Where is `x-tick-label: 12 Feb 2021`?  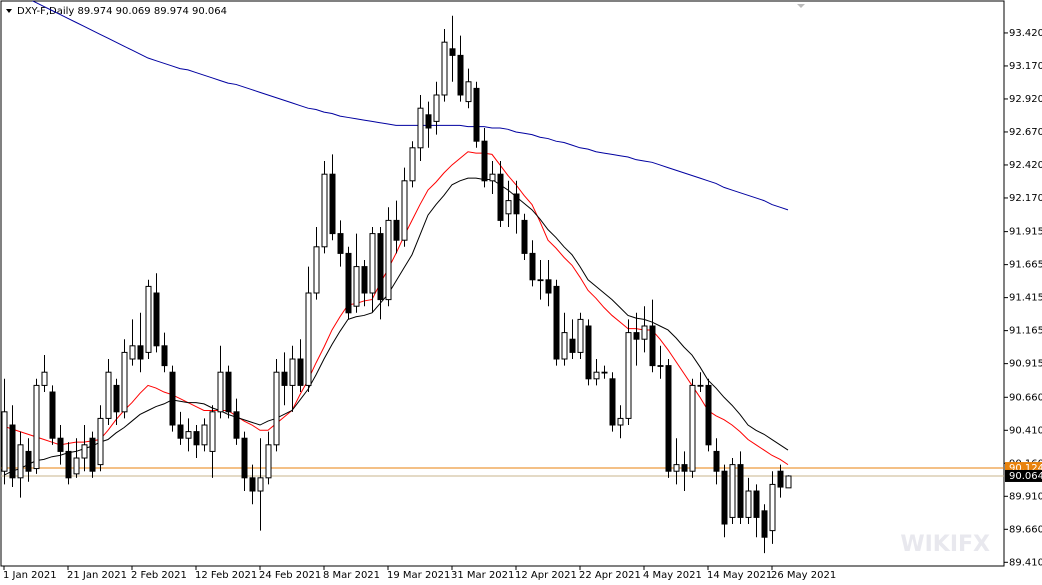 x-tick-label: 12 Feb 2021 is located at coordinates (226, 575).